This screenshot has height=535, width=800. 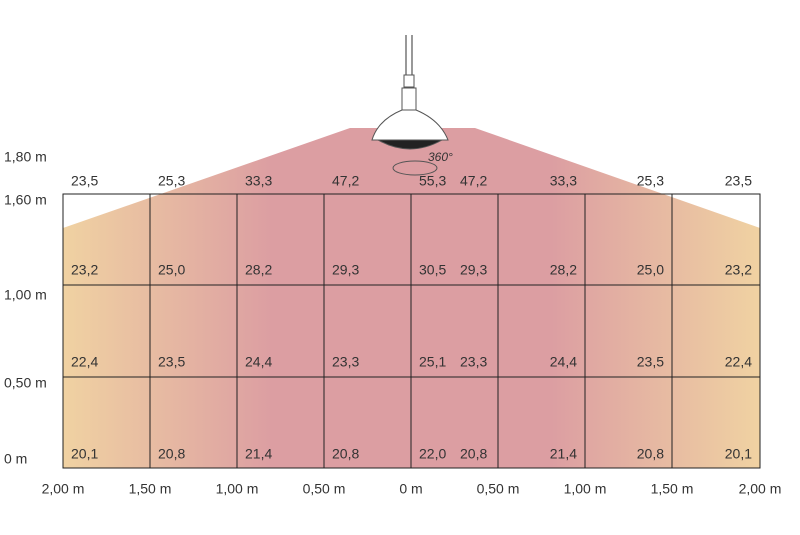 I want to click on y-axis-label: 1,00 m, so click(x=25, y=295).